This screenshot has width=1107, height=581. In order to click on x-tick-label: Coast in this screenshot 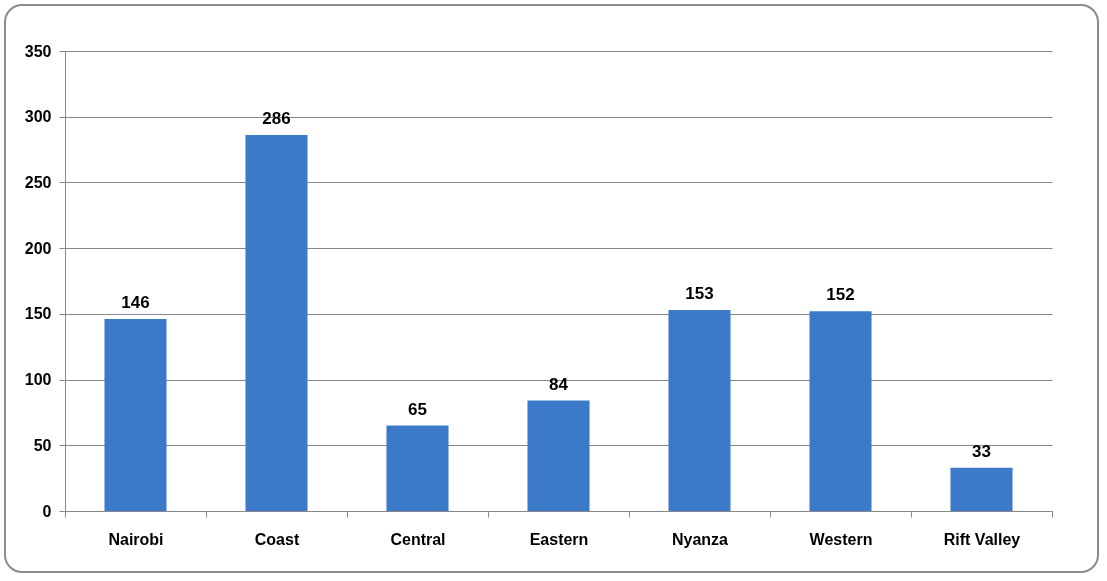, I will do `click(277, 539)`.